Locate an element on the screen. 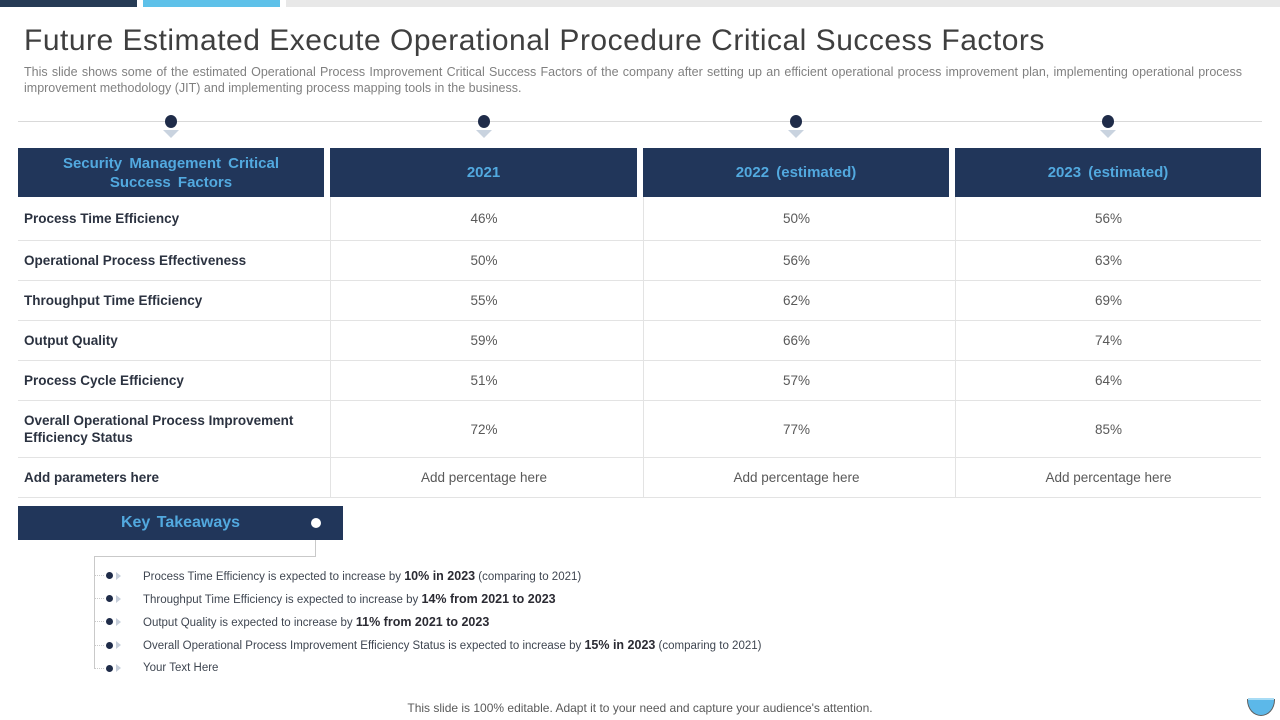 The width and height of the screenshot is (1280, 720). top-accent-bar-blue is located at coordinates (211, 3).